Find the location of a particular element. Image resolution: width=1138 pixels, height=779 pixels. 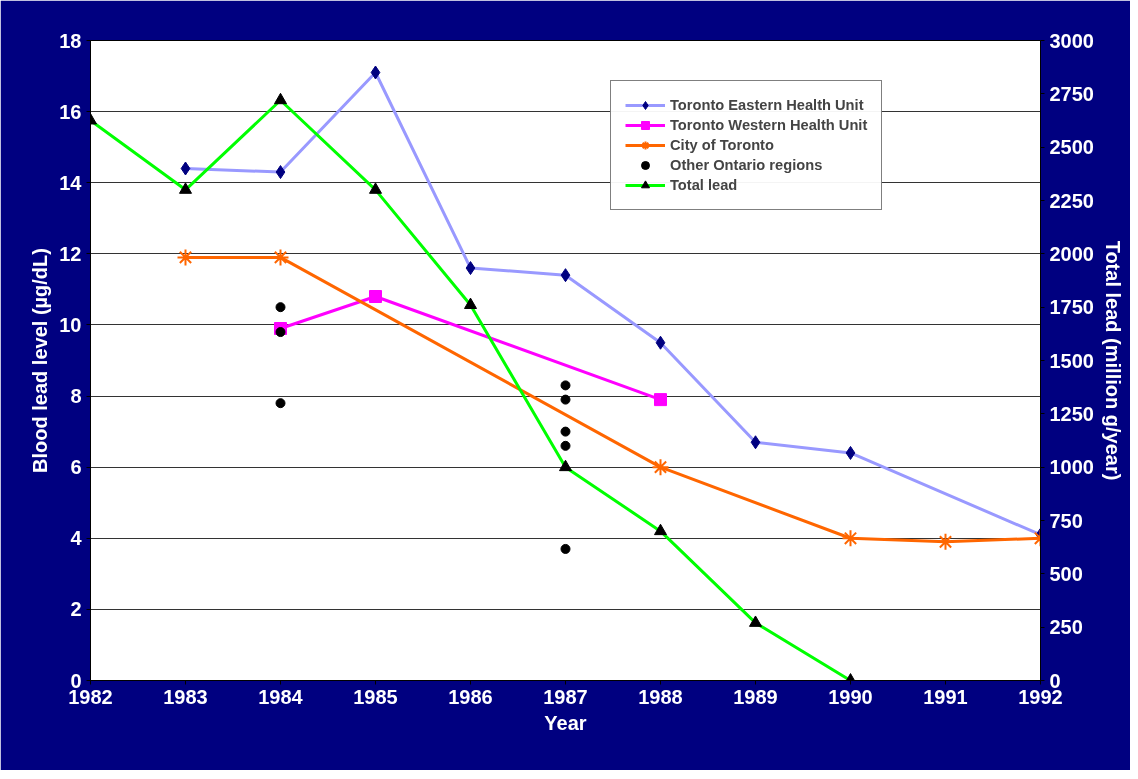

legend-label: Toronto Western Health Unit is located at coordinates (769, 125).